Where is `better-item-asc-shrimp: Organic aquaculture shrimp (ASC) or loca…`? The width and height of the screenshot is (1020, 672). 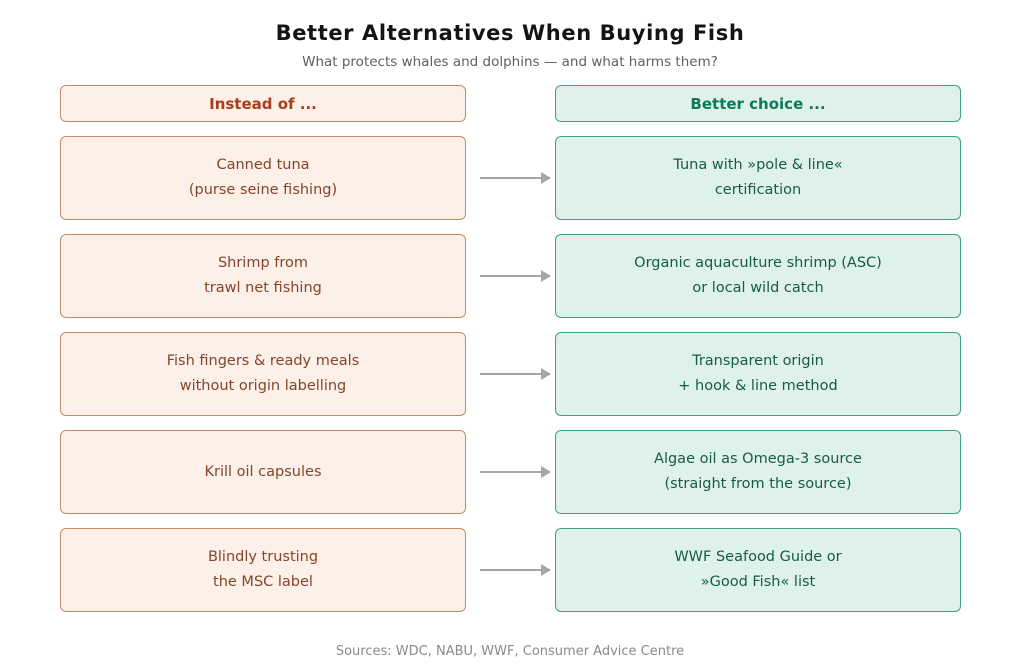
better-item-asc-shrimp: Organic aquaculture shrimp (ASC) or loca… is located at coordinates (758, 276).